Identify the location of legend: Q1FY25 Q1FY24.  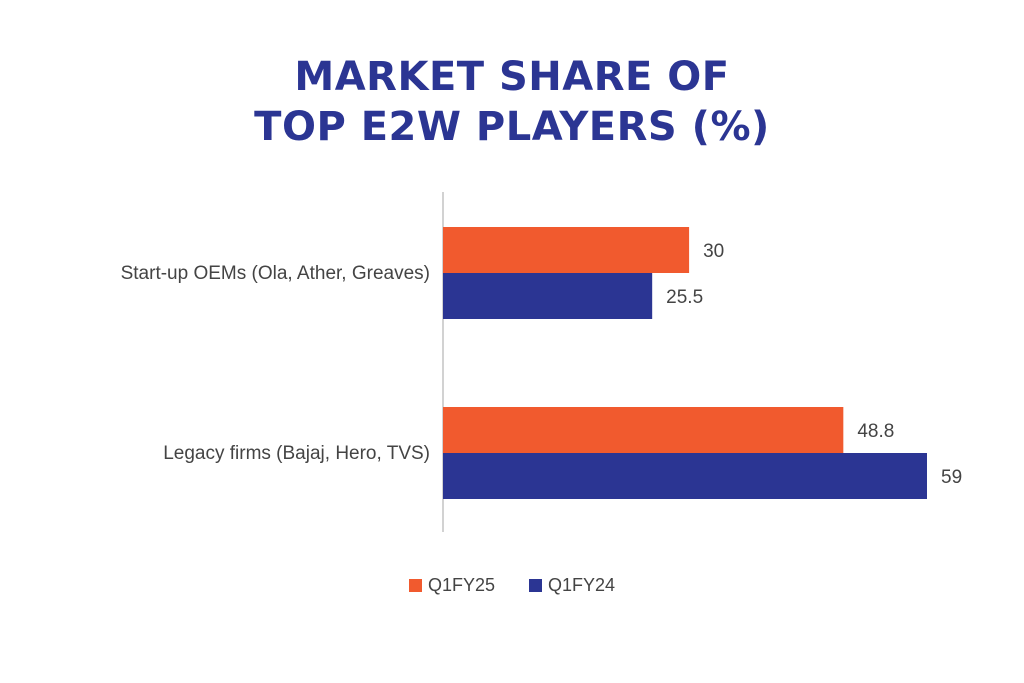
(512, 585).